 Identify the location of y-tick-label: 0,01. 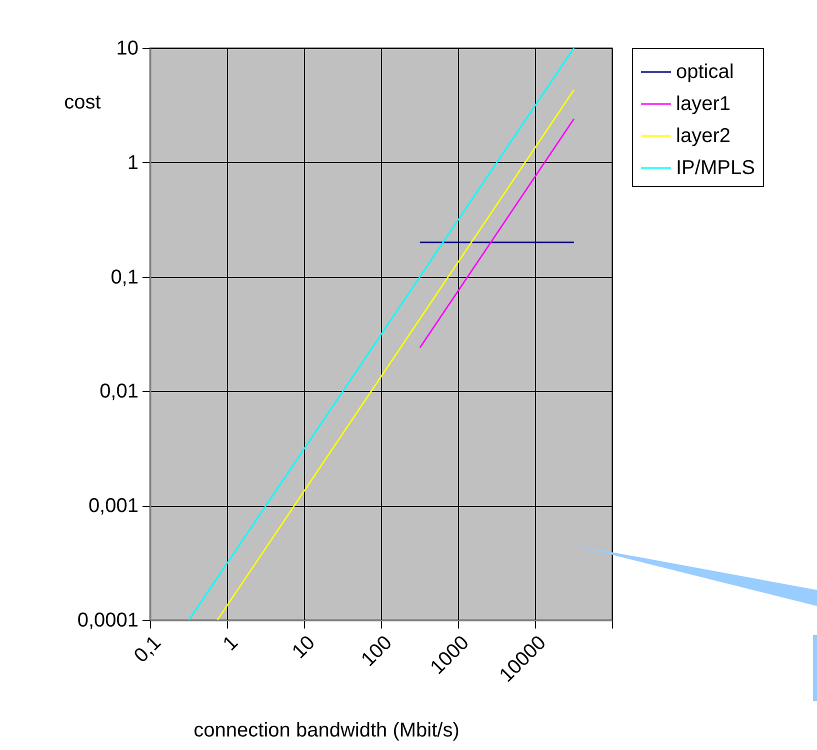
(119, 391).